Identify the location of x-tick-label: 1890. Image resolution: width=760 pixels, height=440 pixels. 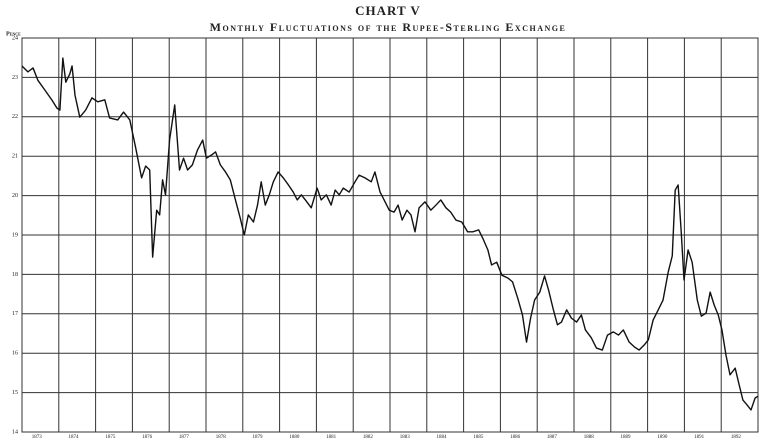
(662, 437).